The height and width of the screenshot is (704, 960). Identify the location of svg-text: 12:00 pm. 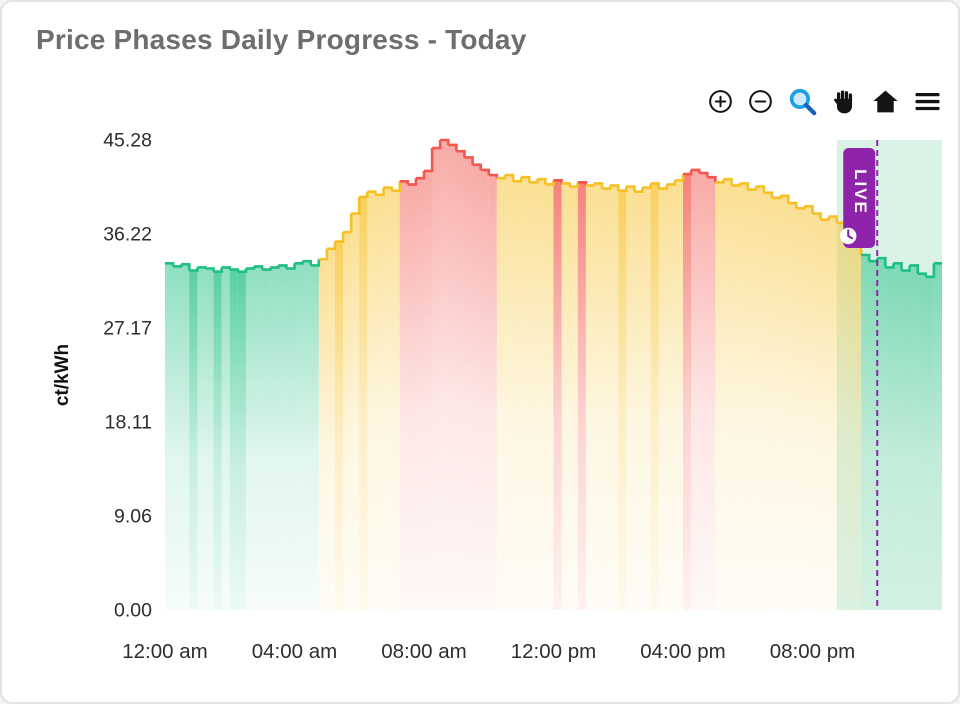
(553, 651).